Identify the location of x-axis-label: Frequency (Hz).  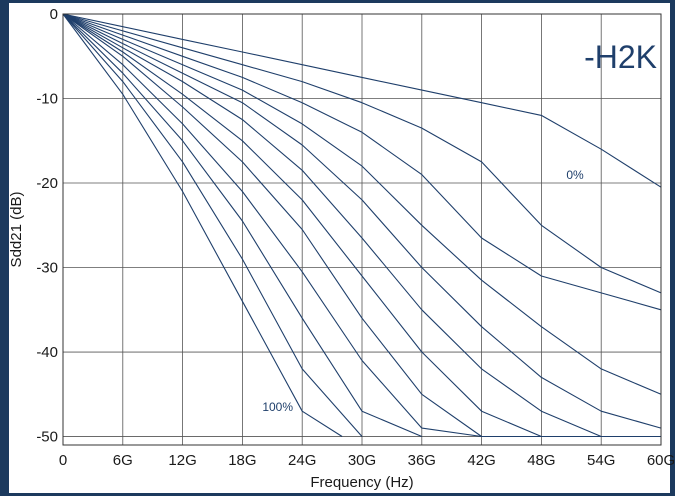
(361, 482).